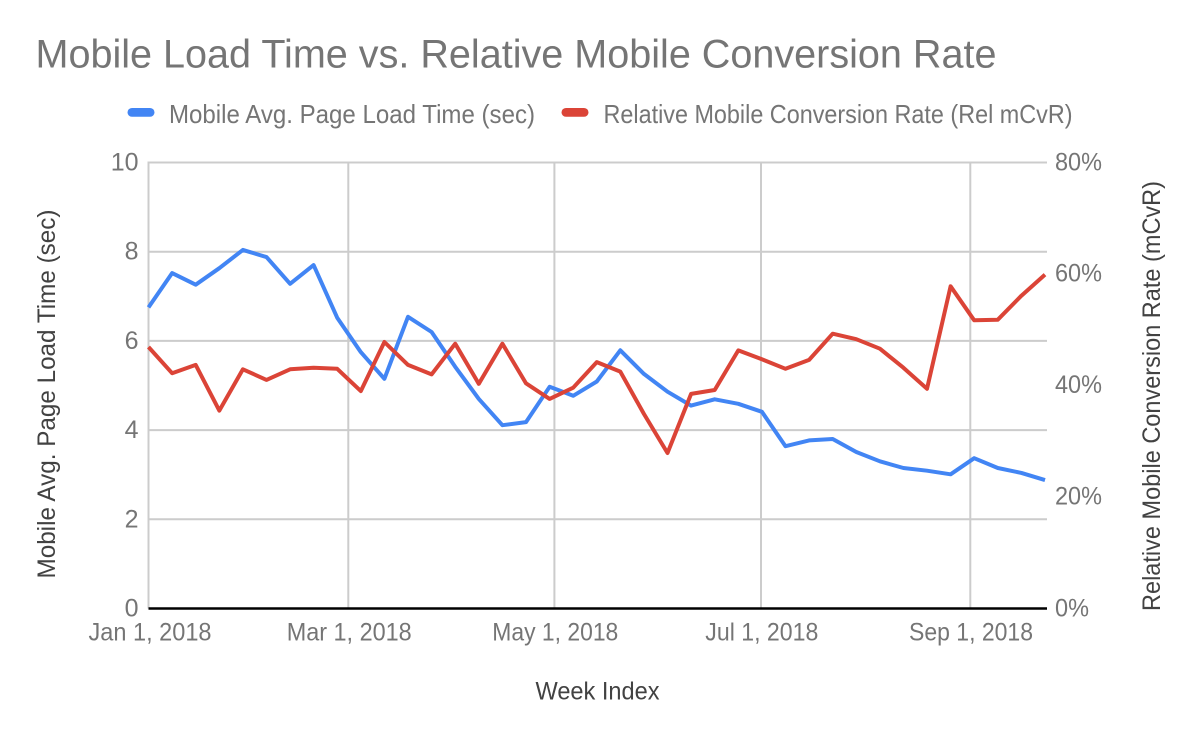 Image resolution: width=1200 pixels, height=742 pixels. What do you see at coordinates (132, 341) in the screenshot?
I see `svg-text: 6` at bounding box center [132, 341].